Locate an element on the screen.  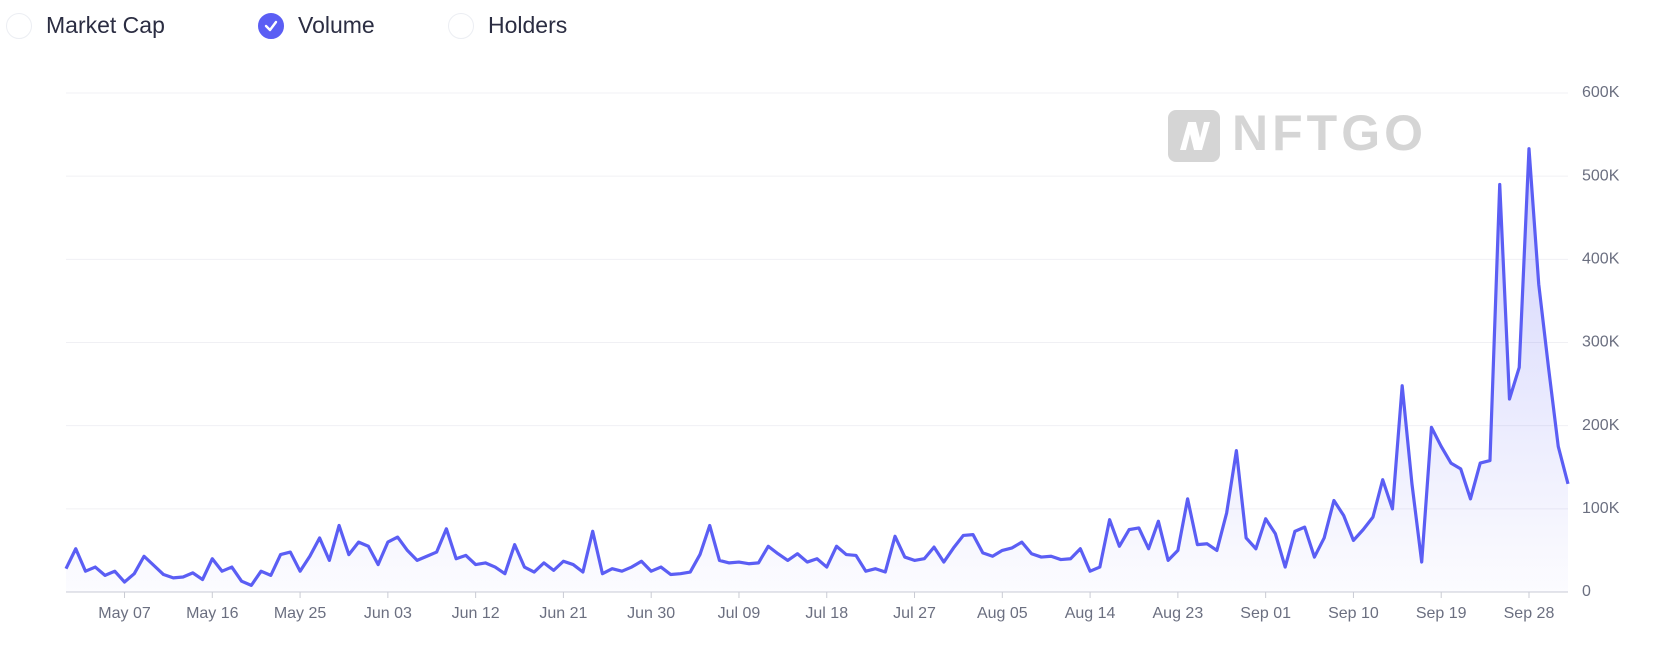
x-tick-label: Jun 12 is located at coordinates (476, 613).